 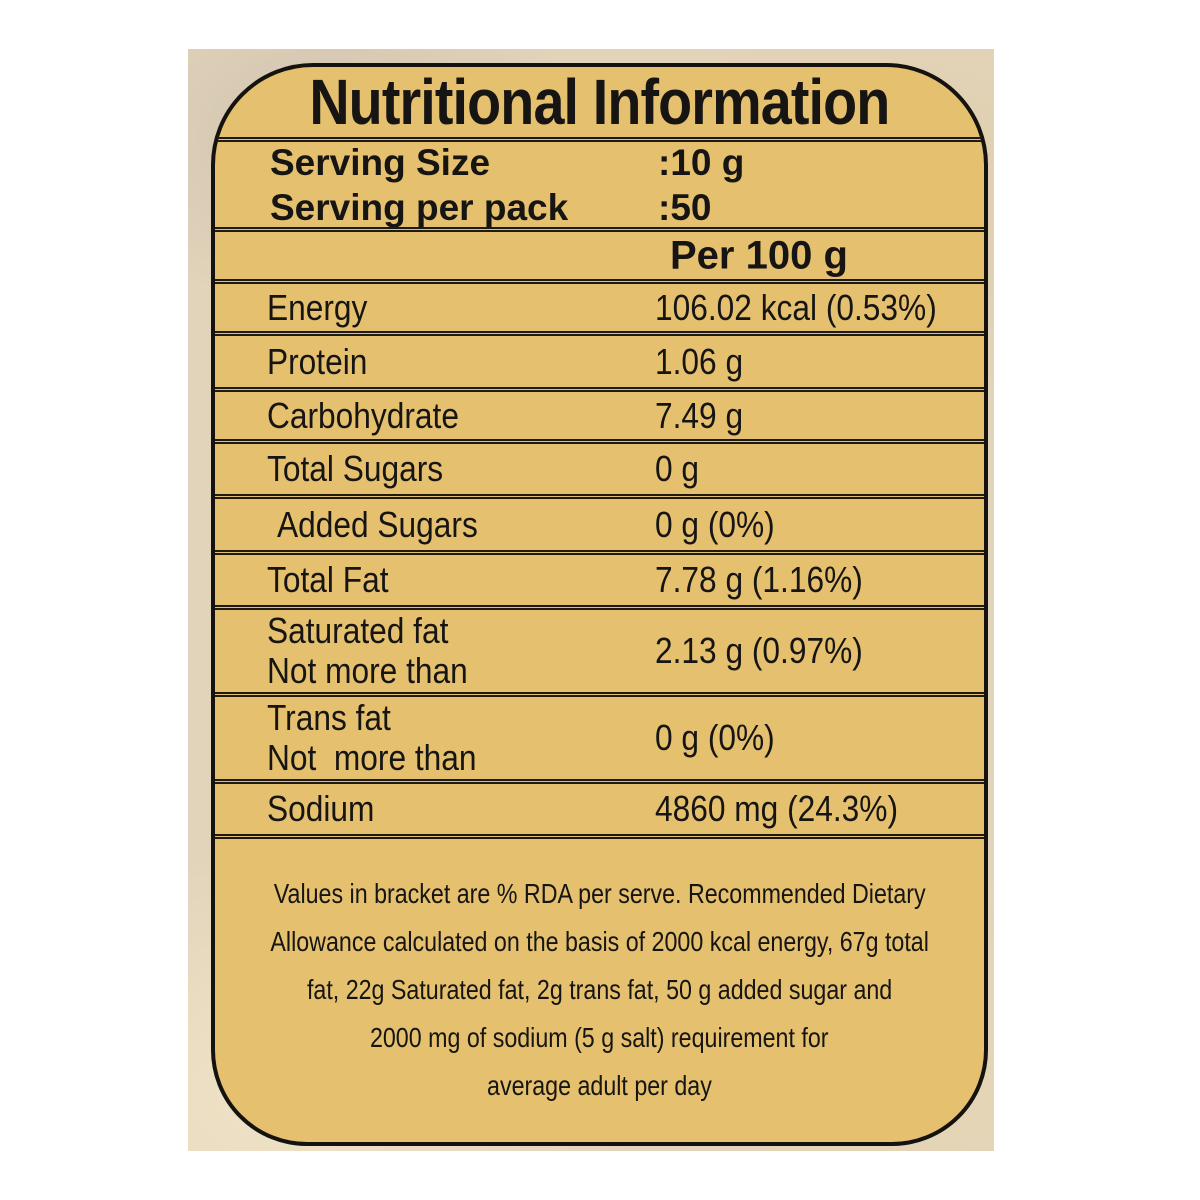 What do you see at coordinates (699, 415) in the screenshot?
I see `nutrient-value: 7.49 g` at bounding box center [699, 415].